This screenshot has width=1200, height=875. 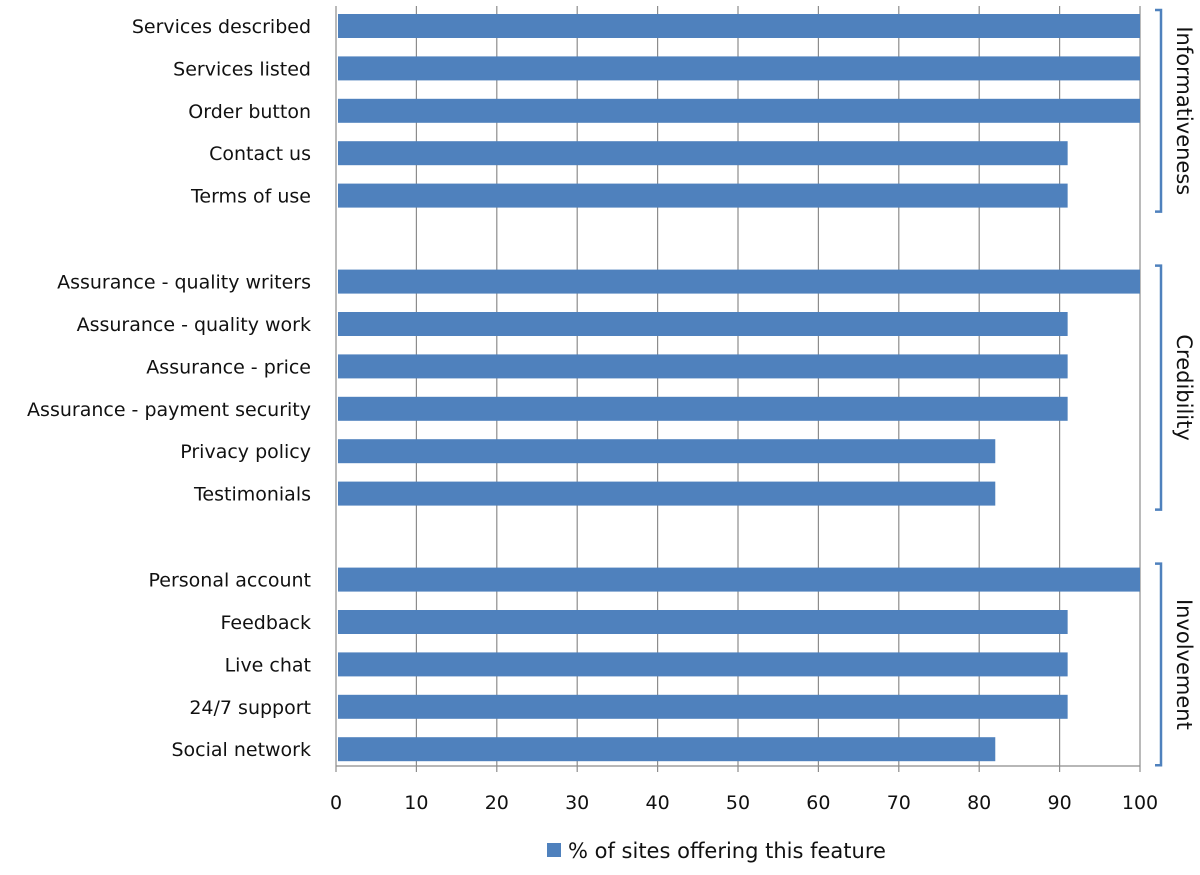 What do you see at coordinates (554, 850) in the screenshot?
I see `legend-swatch` at bounding box center [554, 850].